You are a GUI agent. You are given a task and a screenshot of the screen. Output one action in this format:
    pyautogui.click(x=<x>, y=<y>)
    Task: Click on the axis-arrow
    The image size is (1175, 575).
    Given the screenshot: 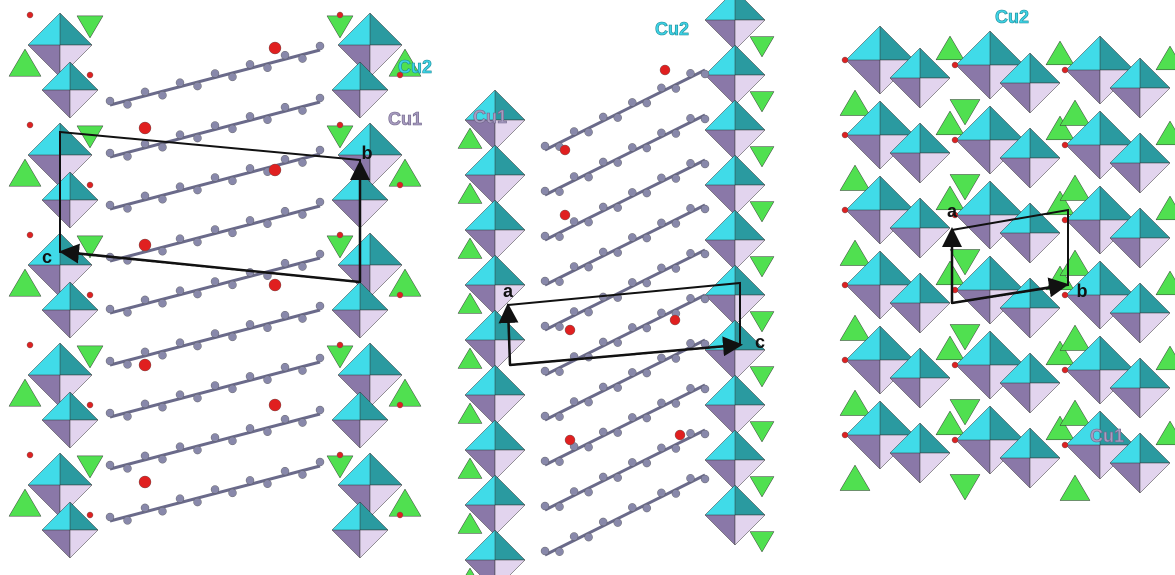 What is the action you would take?
    pyautogui.click(x=210, y=263)
    